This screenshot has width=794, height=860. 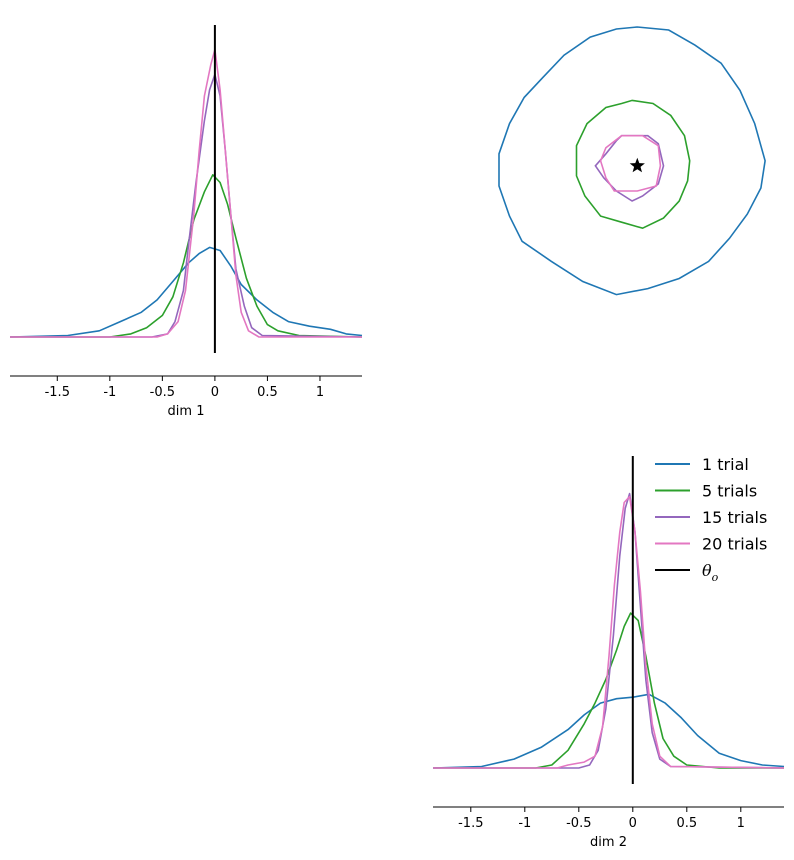 I want to click on contour-5-trials, so click(x=633, y=164).